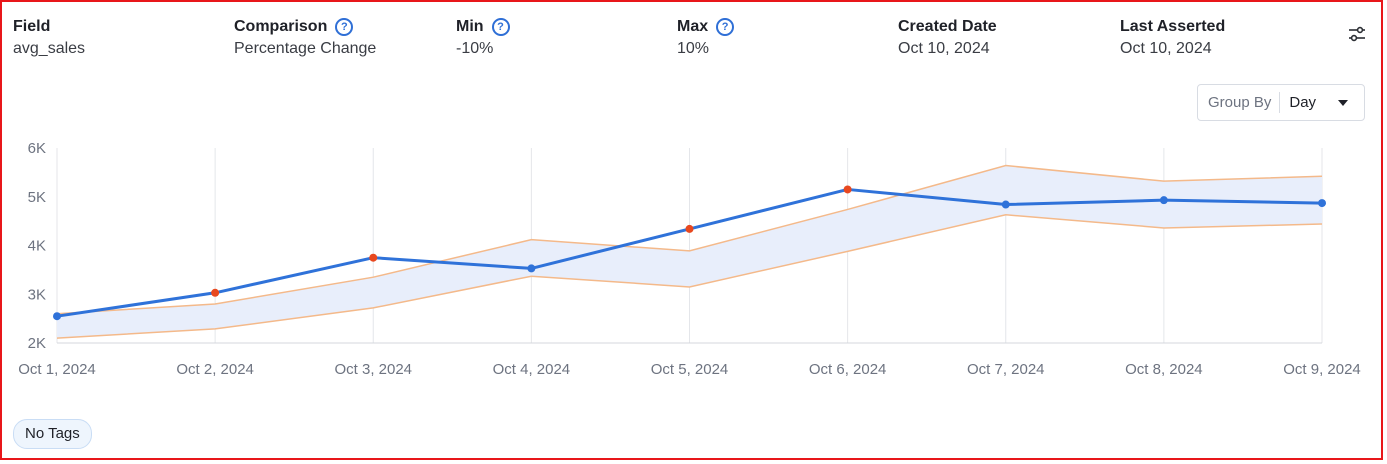 The width and height of the screenshot is (1387, 464). I want to click on min-label: Min, so click(470, 26).